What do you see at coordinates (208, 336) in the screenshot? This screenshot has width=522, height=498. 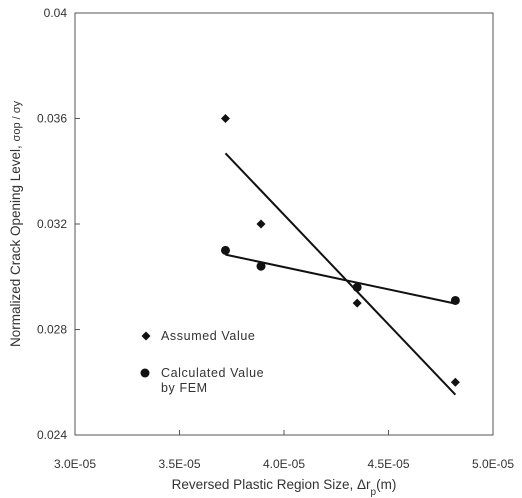 I see `legend-label-assumed: Assumed Value` at bounding box center [208, 336].